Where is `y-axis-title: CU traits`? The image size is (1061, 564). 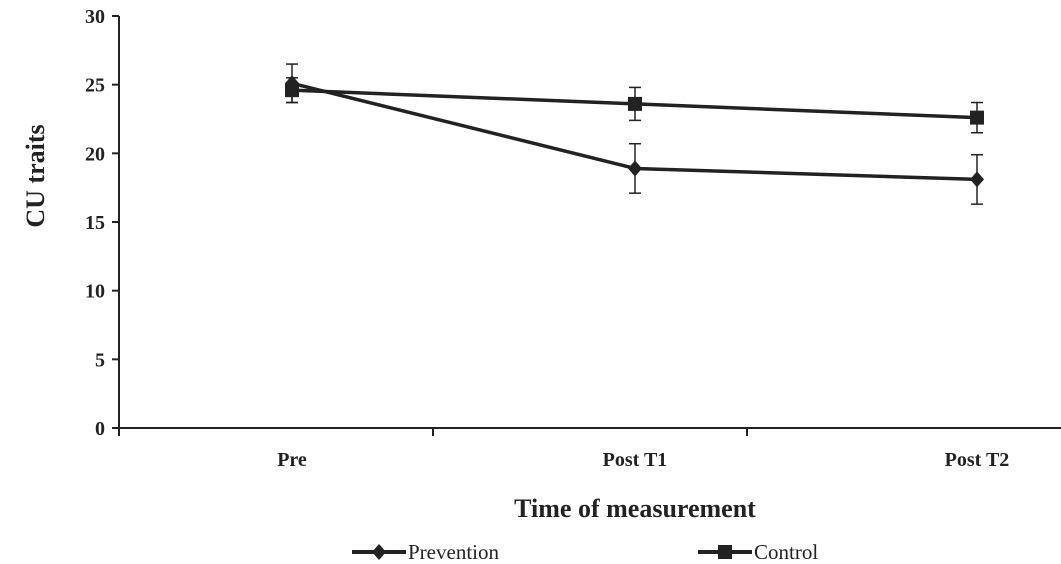
y-axis-title: CU traits is located at coordinates (35, 175).